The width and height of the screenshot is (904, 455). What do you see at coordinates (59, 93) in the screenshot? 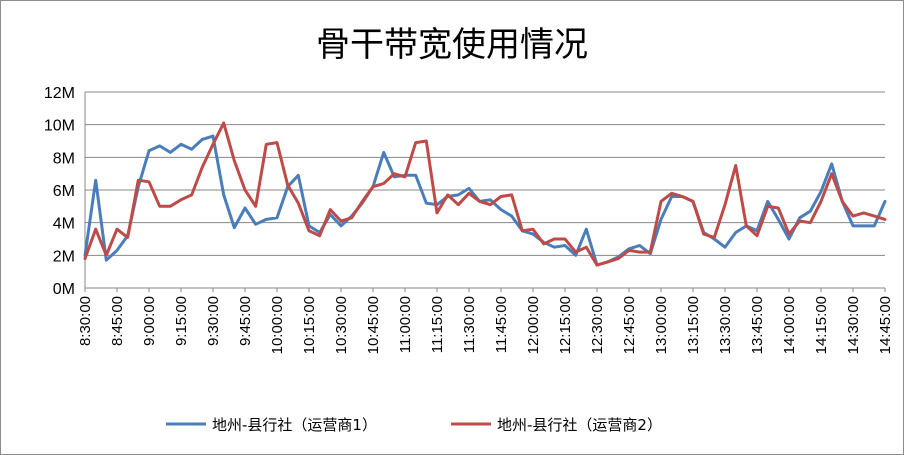
I see `y-tick-label: 12M` at bounding box center [59, 93].